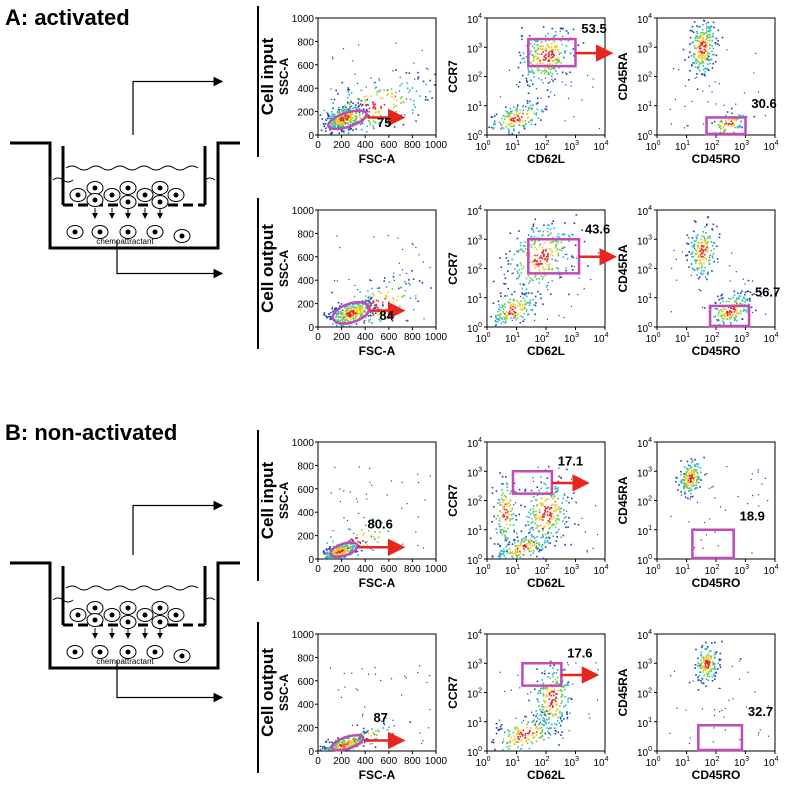  Describe the element at coordinates (377, 692) in the screenshot. I see `plot-frame` at that location.